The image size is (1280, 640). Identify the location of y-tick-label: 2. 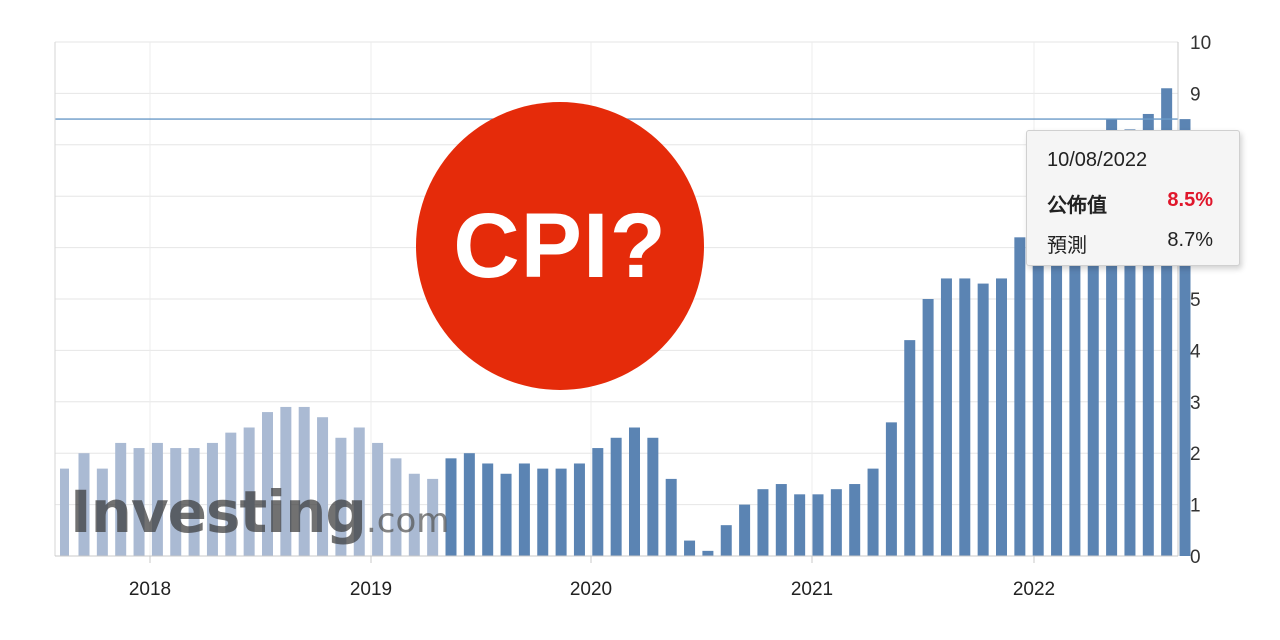
(1195, 454).